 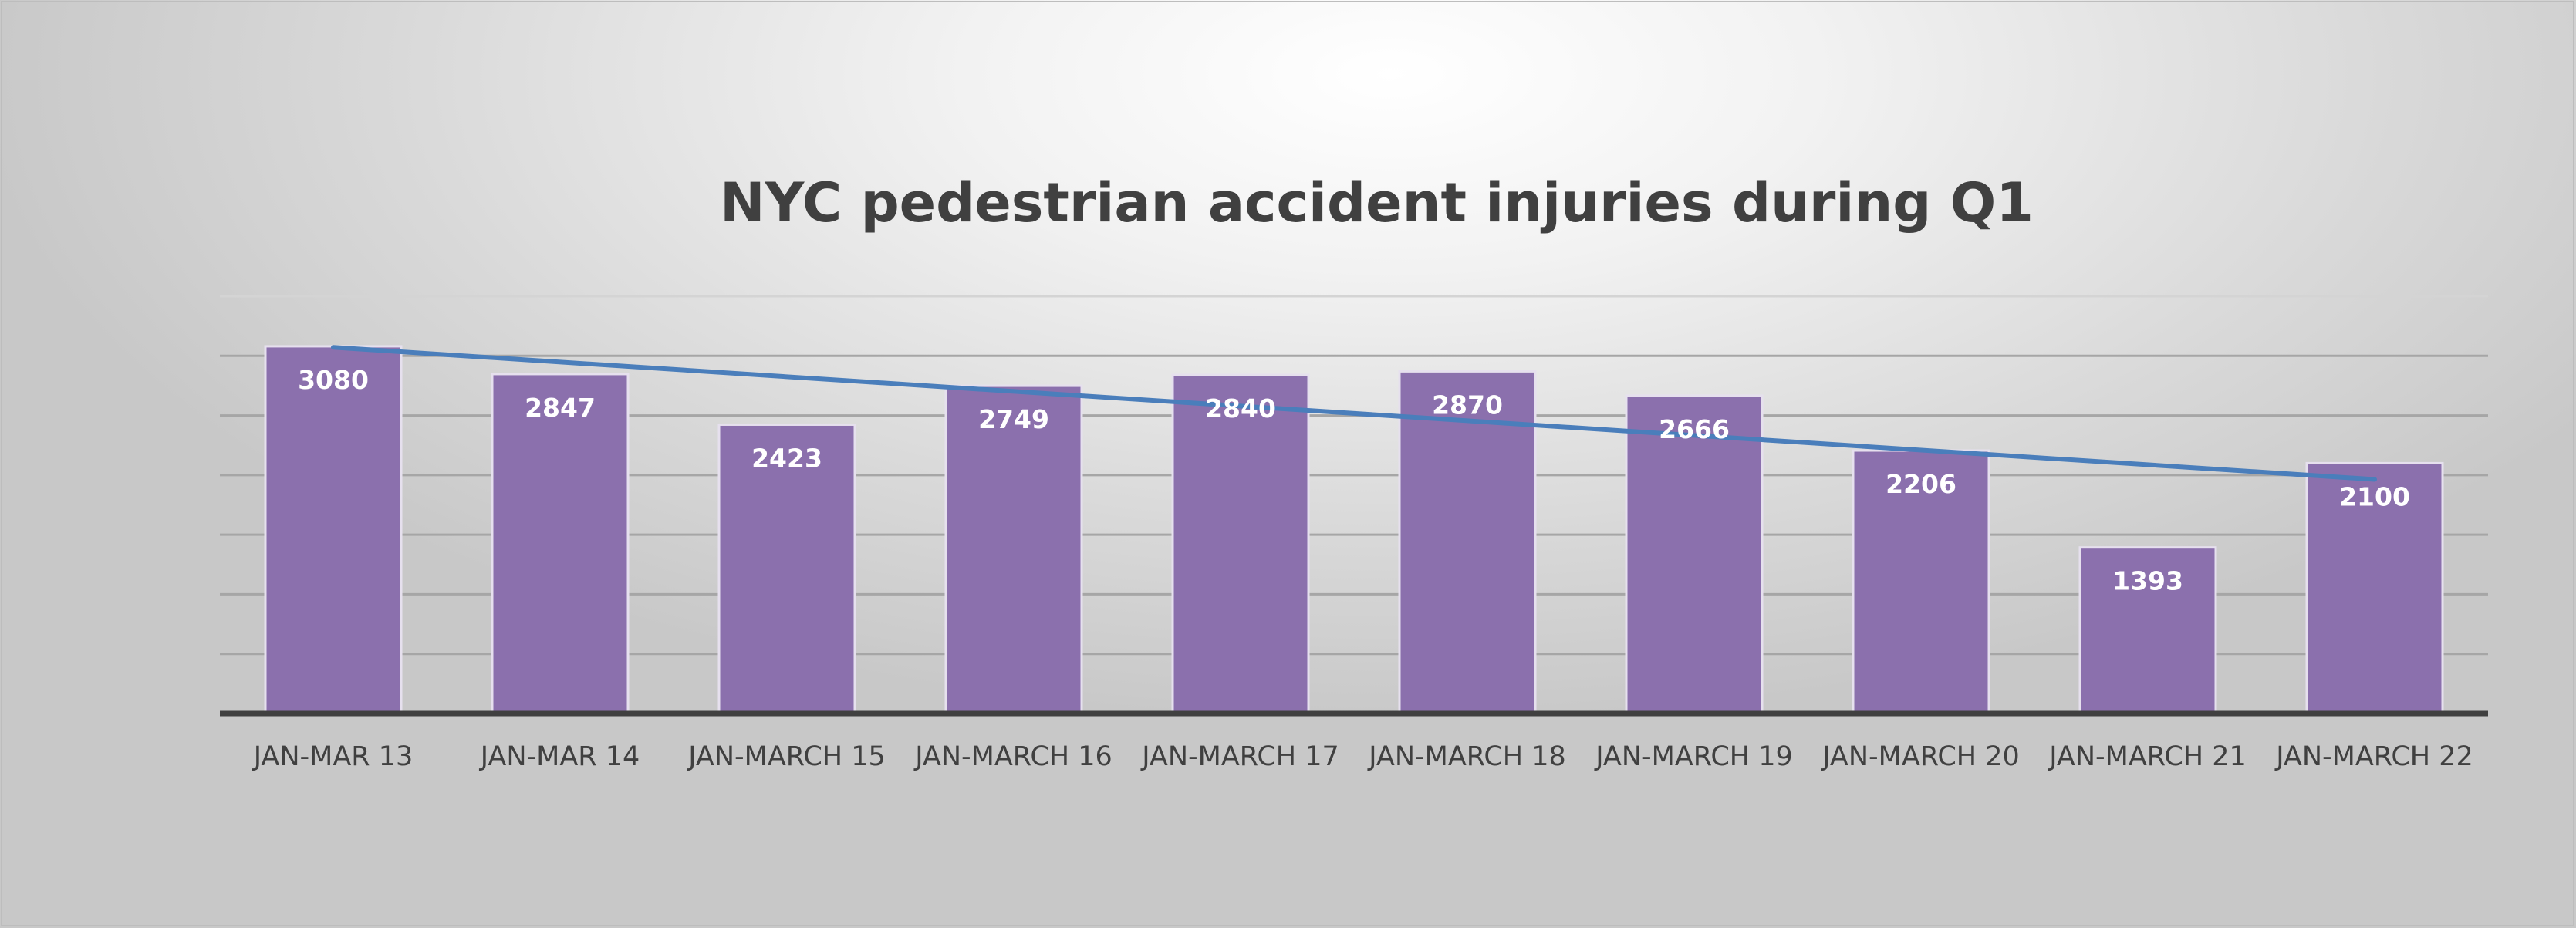 What do you see at coordinates (2373, 757) in the screenshot?
I see `category-label: JAN-MARCH 22` at bounding box center [2373, 757].